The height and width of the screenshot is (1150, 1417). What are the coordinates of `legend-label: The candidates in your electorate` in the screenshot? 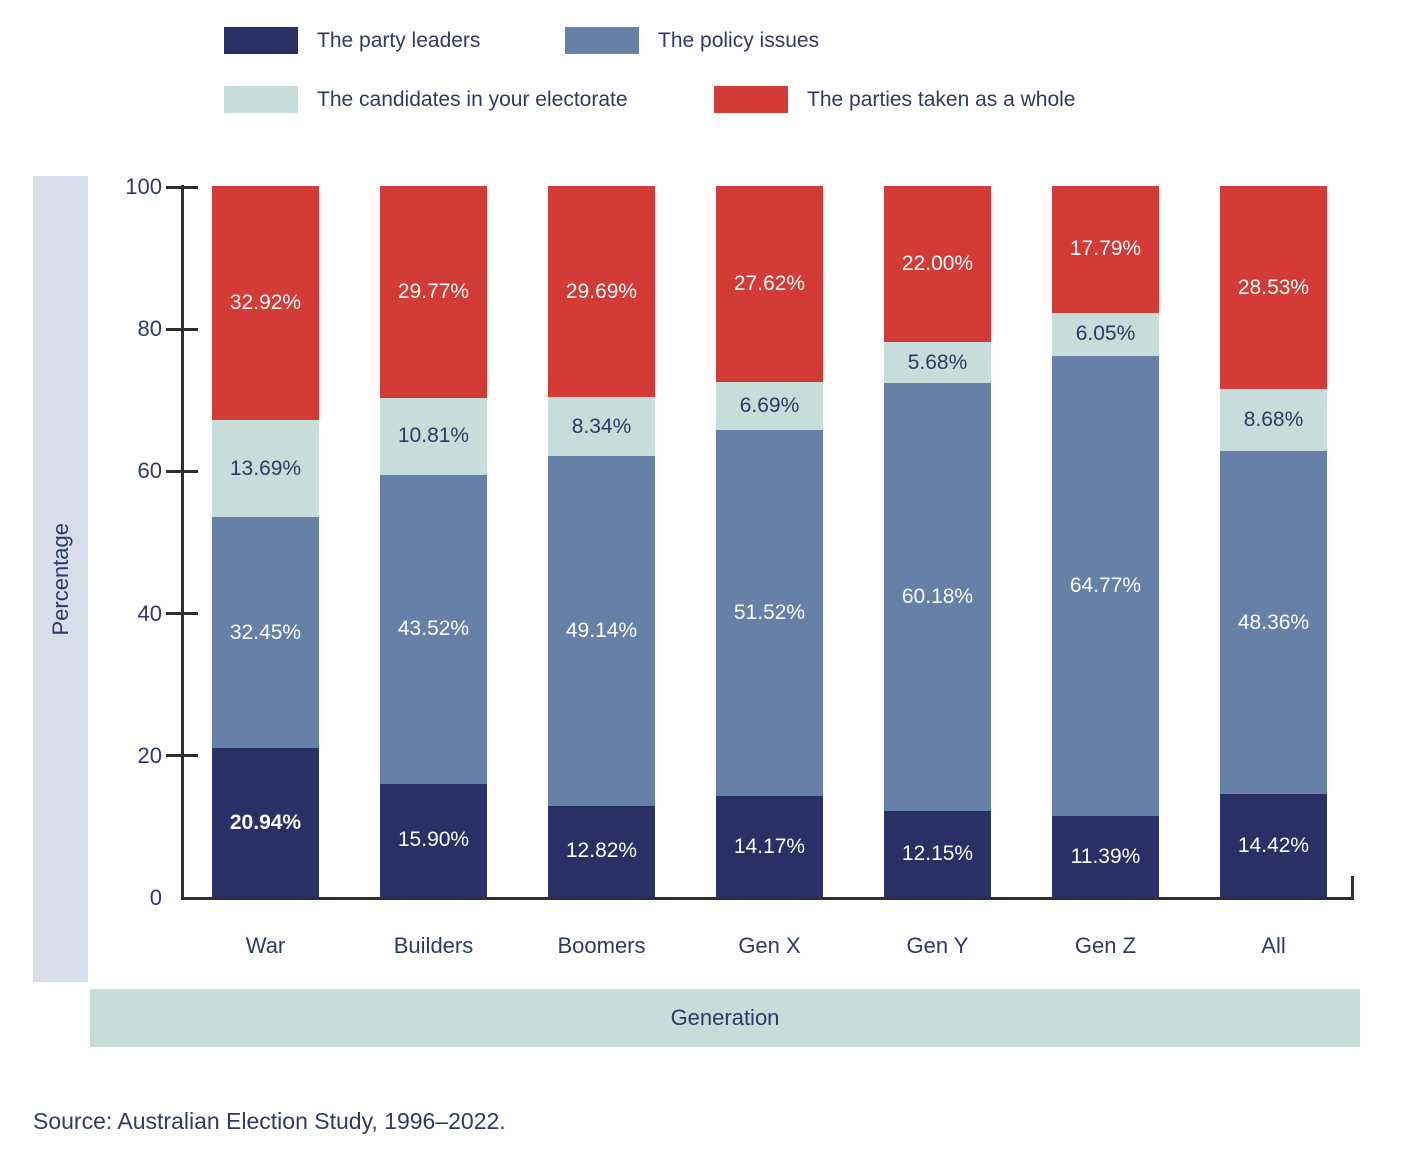 It's located at (472, 99).